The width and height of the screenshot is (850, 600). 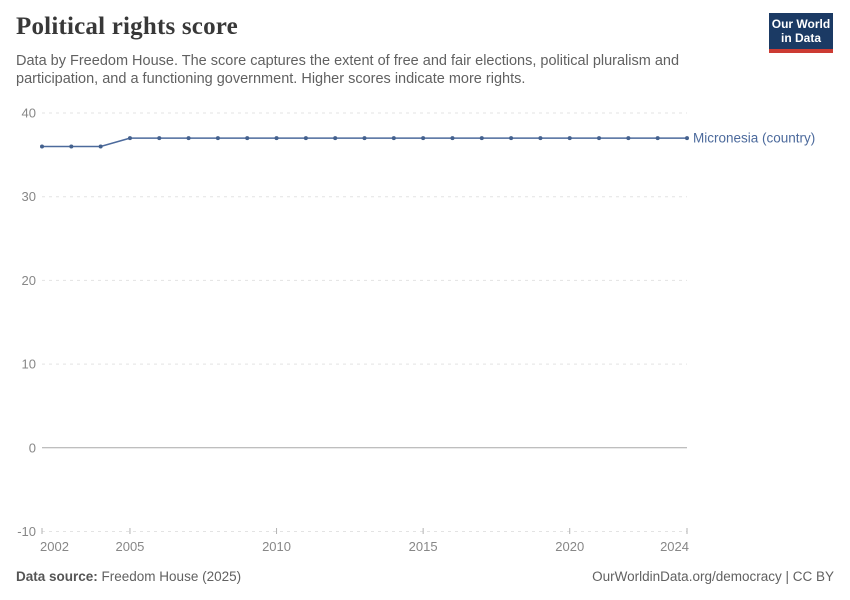 What do you see at coordinates (452, 138) in the screenshot?
I see `data-point-2016` at bounding box center [452, 138].